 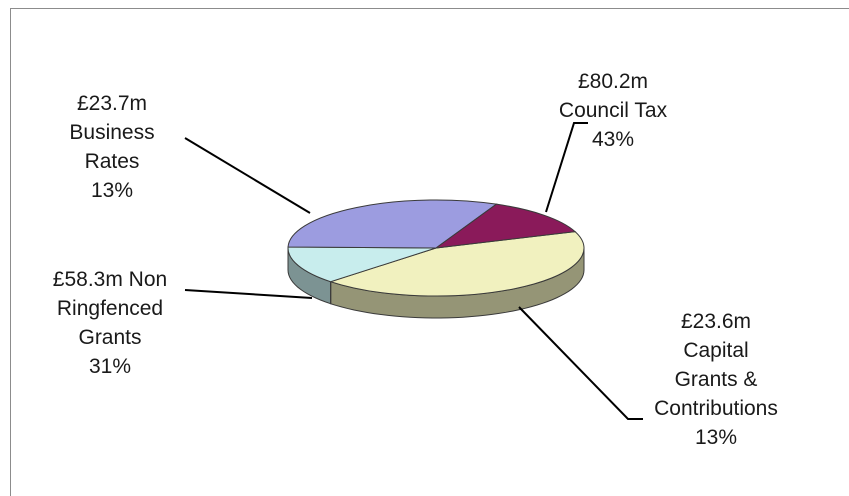 What do you see at coordinates (111, 132) in the screenshot?
I see `data-label-line: Business` at bounding box center [111, 132].